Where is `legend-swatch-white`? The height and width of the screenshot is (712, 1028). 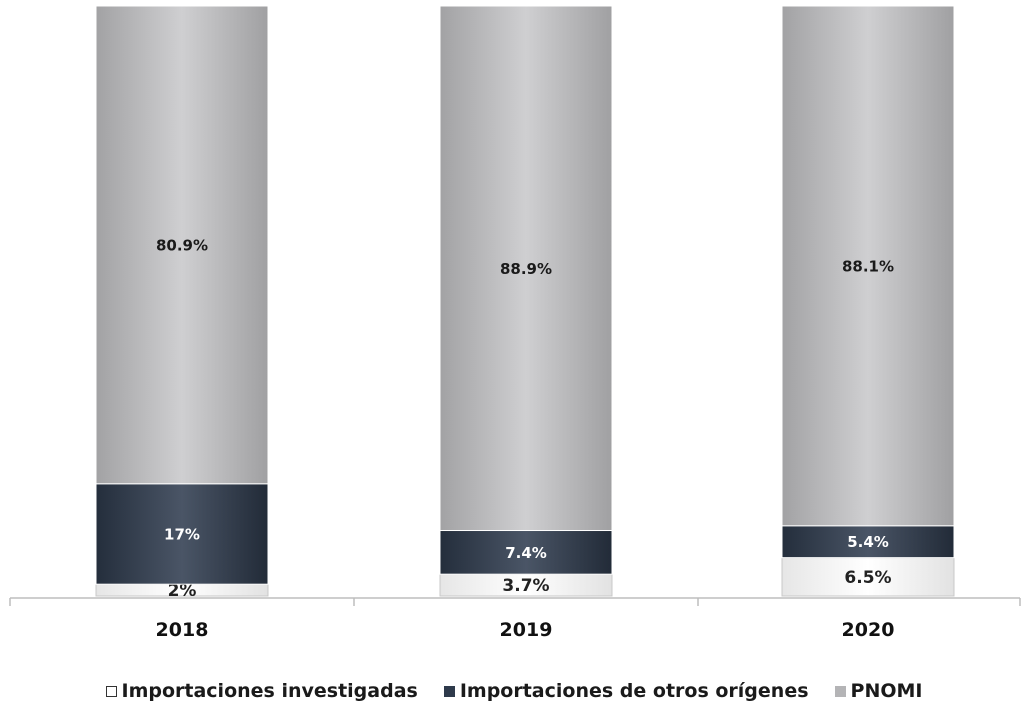
legend-swatch-white is located at coordinates (111, 691).